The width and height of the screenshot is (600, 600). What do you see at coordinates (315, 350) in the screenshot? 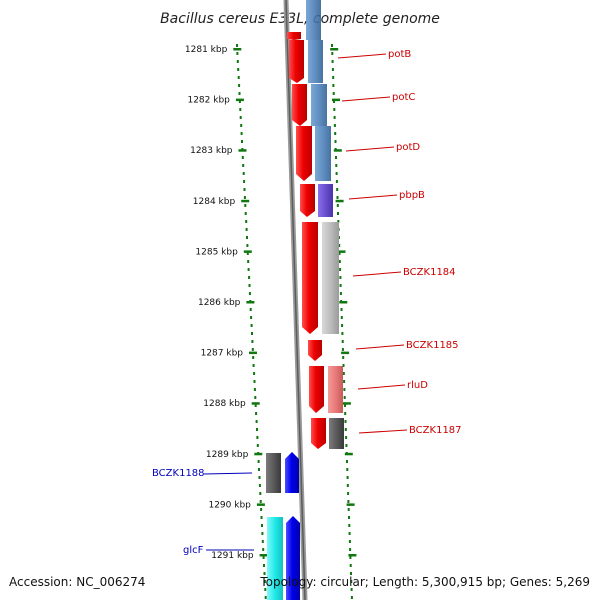
I see `gene-BCZK1185` at bounding box center [315, 350].